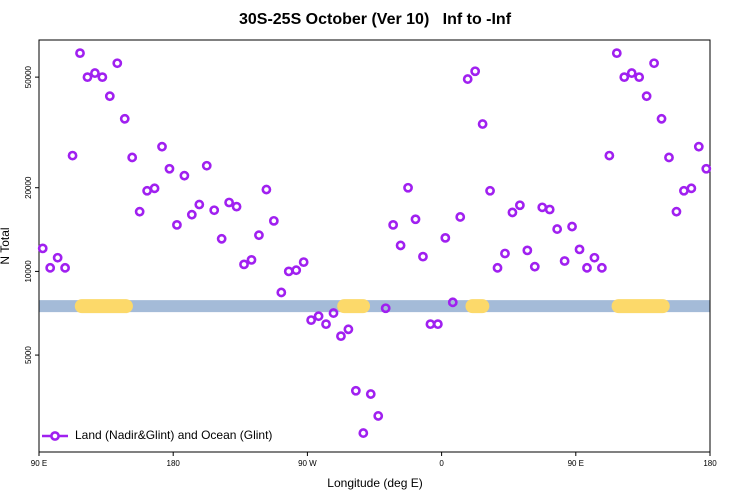 The width and height of the screenshot is (750, 500). I want to click on ocean-band, so click(374, 306).